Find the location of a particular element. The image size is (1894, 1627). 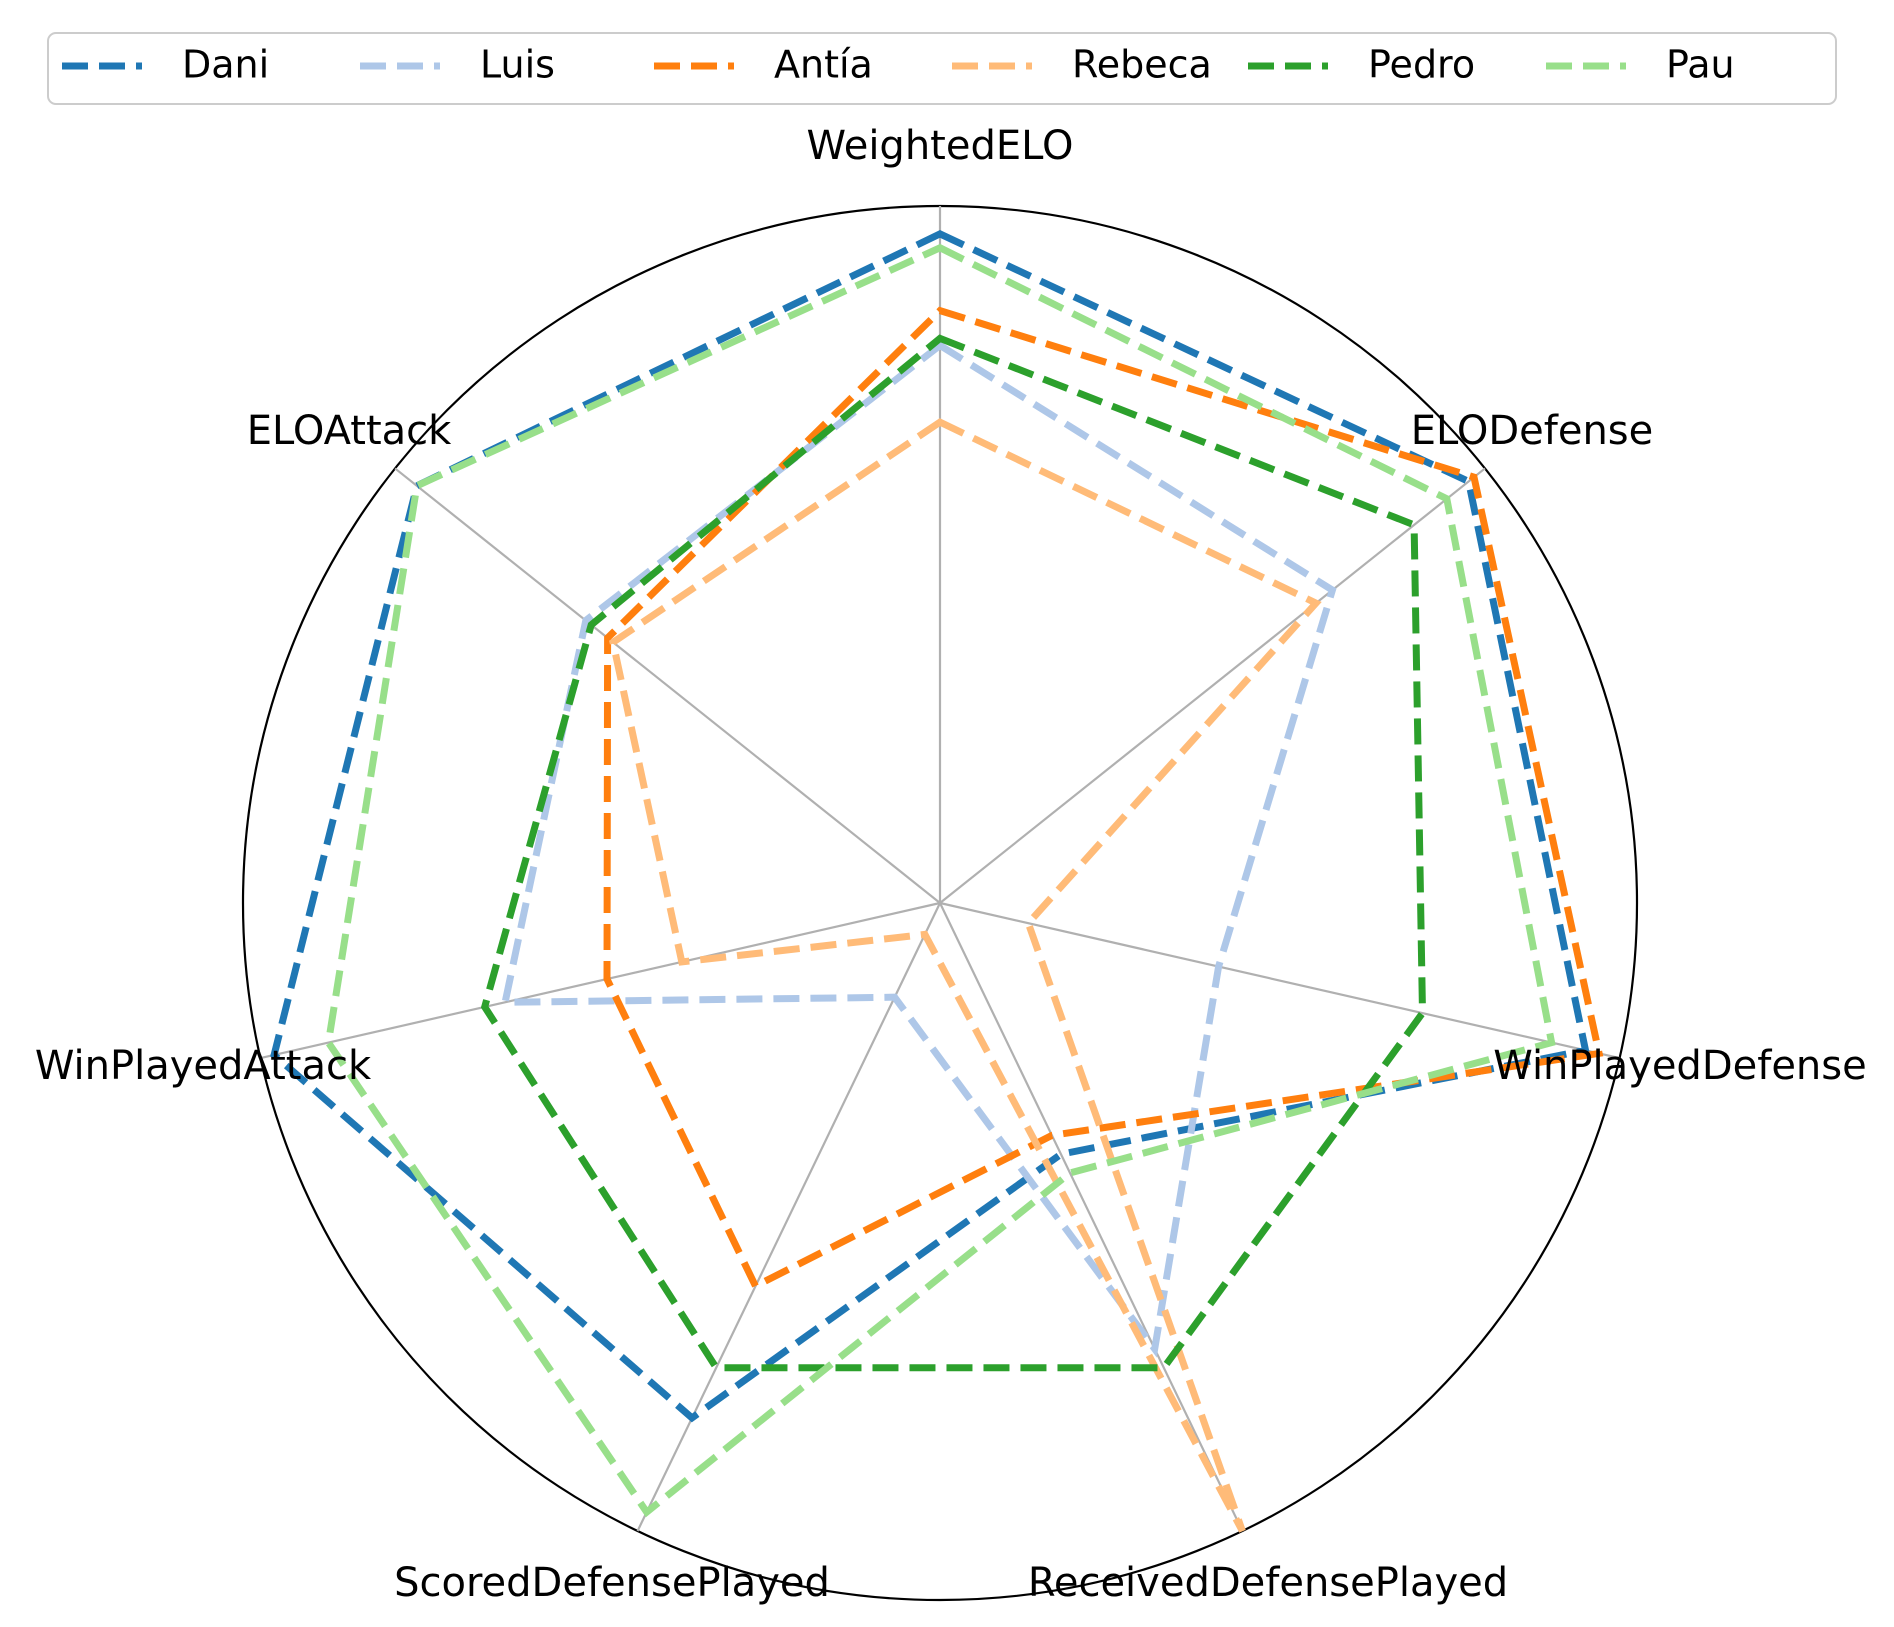

axis-label-elodefense: ELODefense is located at coordinates (1532, 431).